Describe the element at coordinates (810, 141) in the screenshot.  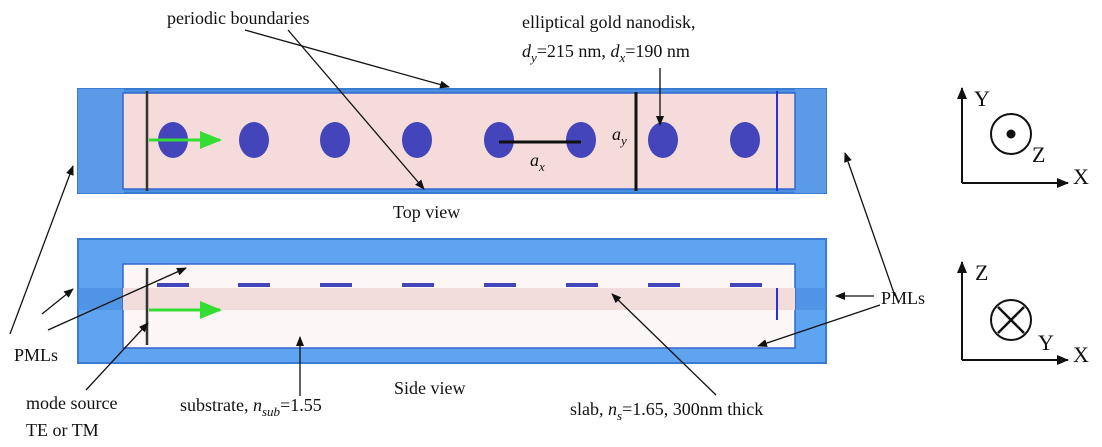
I see `top-pml-right` at that location.